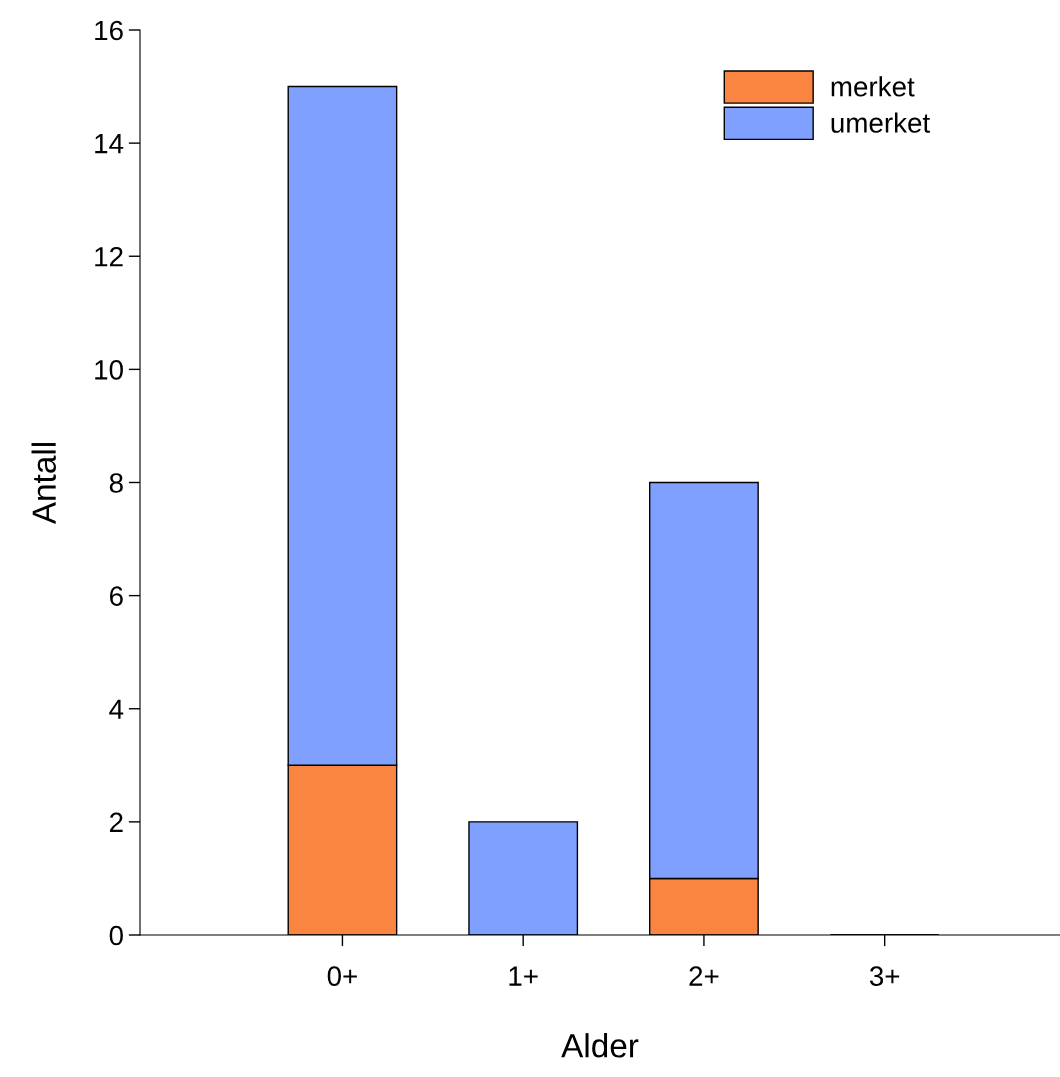  Describe the element at coordinates (116, 596) in the screenshot. I see `y-tick-label: 6` at that location.